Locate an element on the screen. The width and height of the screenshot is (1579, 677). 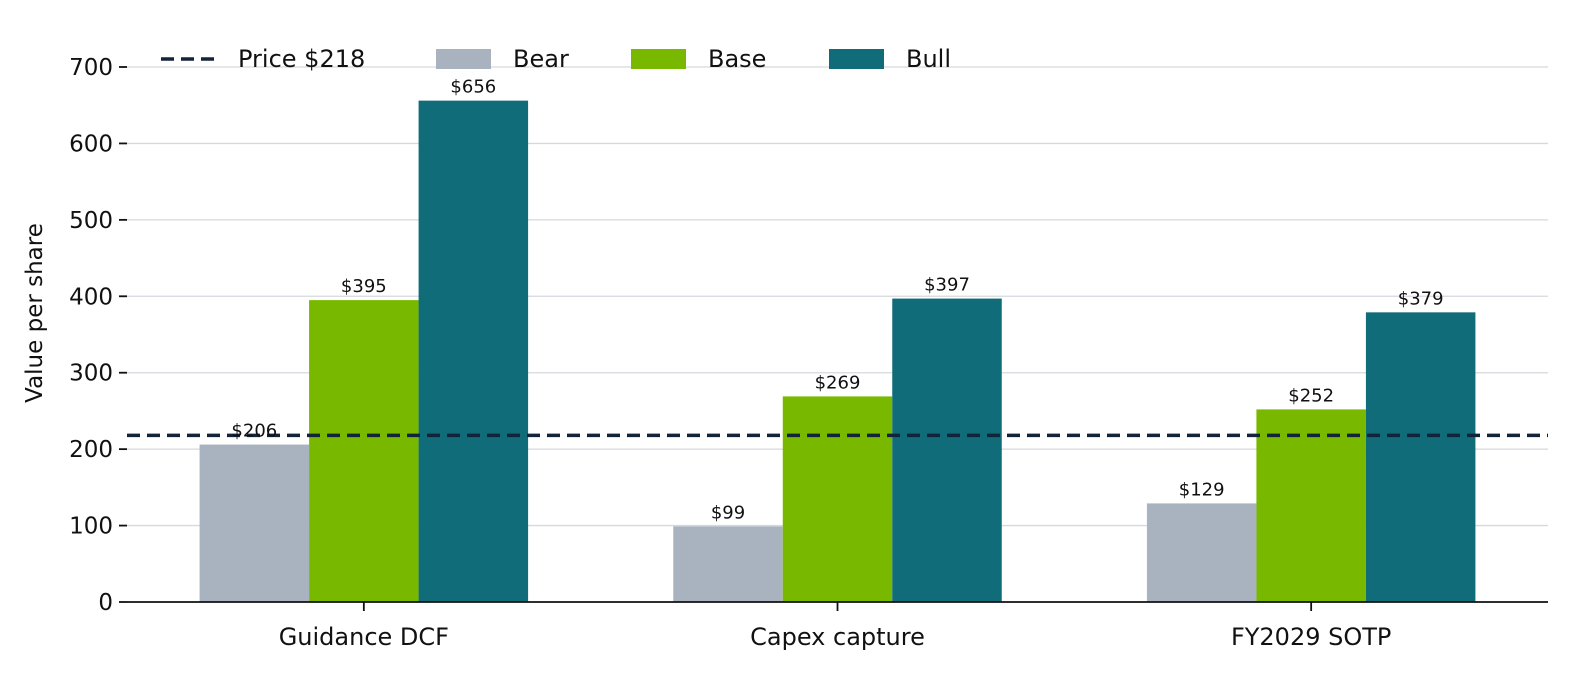
y-tick-label: 700 is located at coordinates (91, 68).